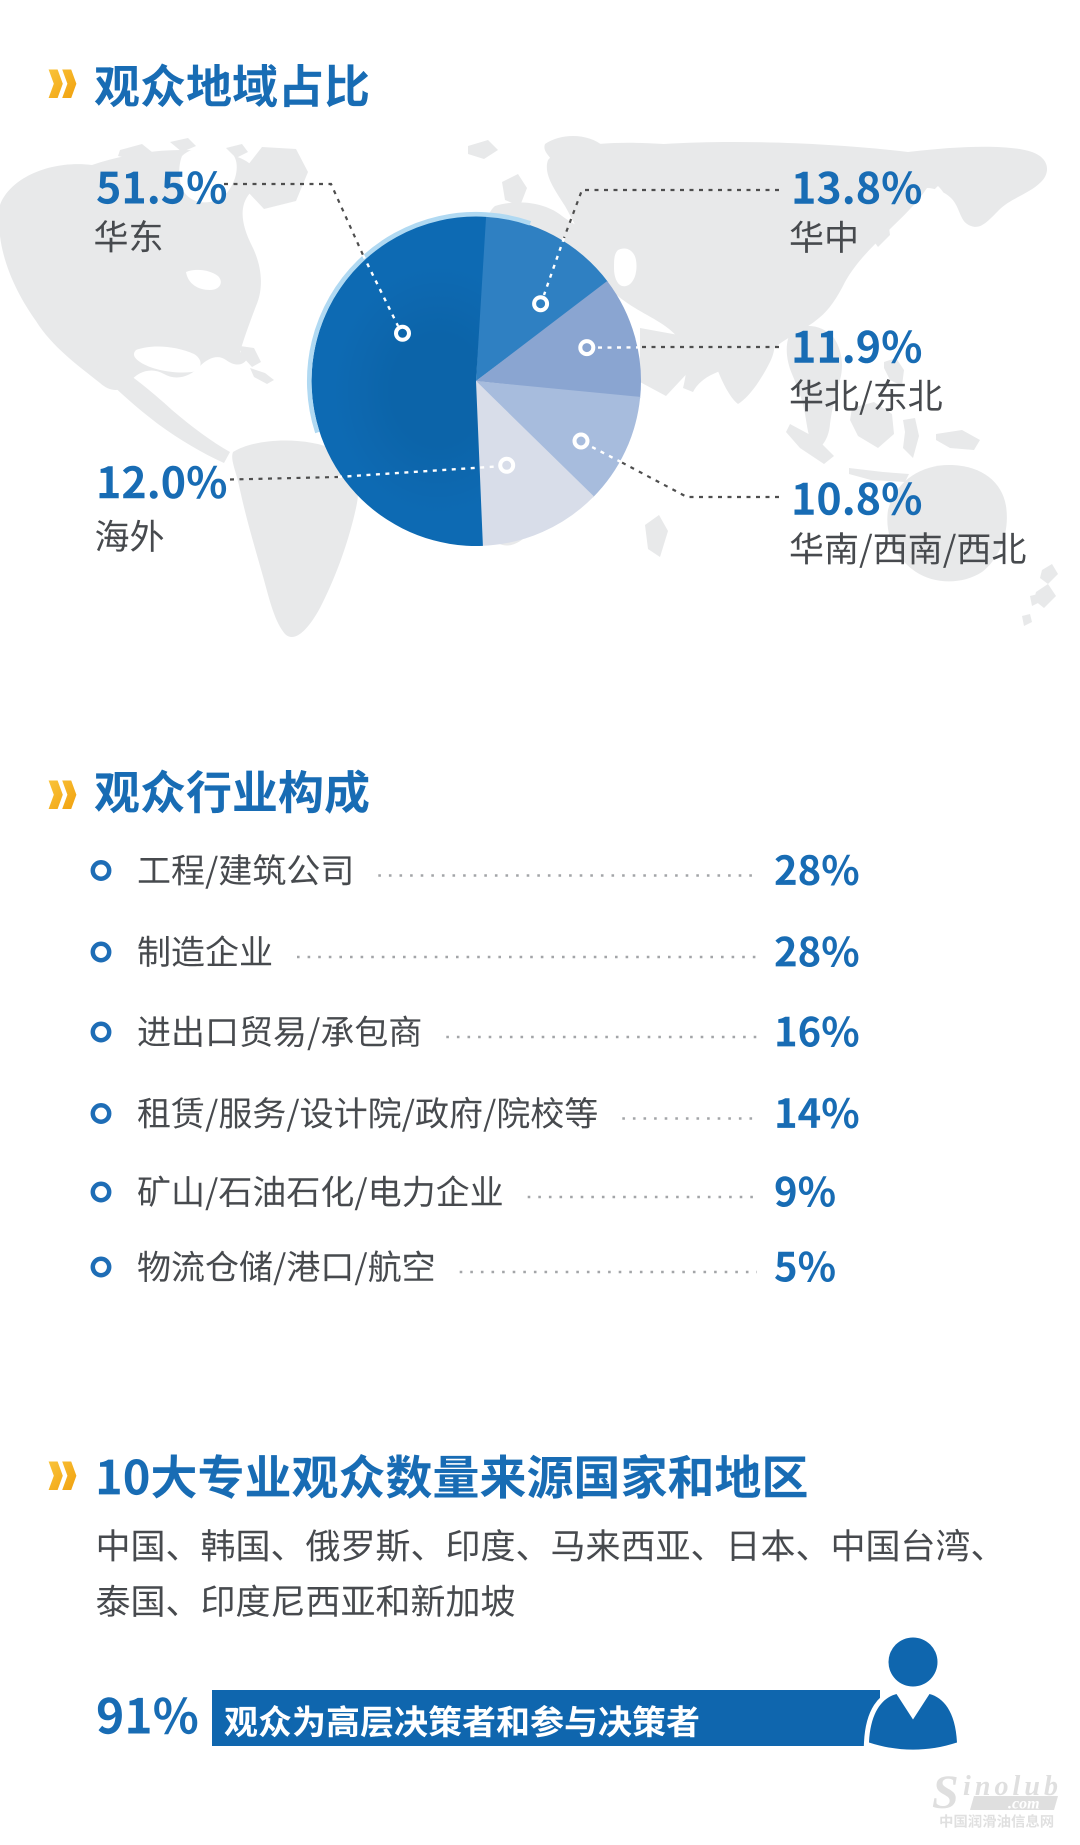 This screenshot has height=1845, width=1080. What do you see at coordinates (1024, 1804) in the screenshot?
I see `svg-text: .com` at bounding box center [1024, 1804].